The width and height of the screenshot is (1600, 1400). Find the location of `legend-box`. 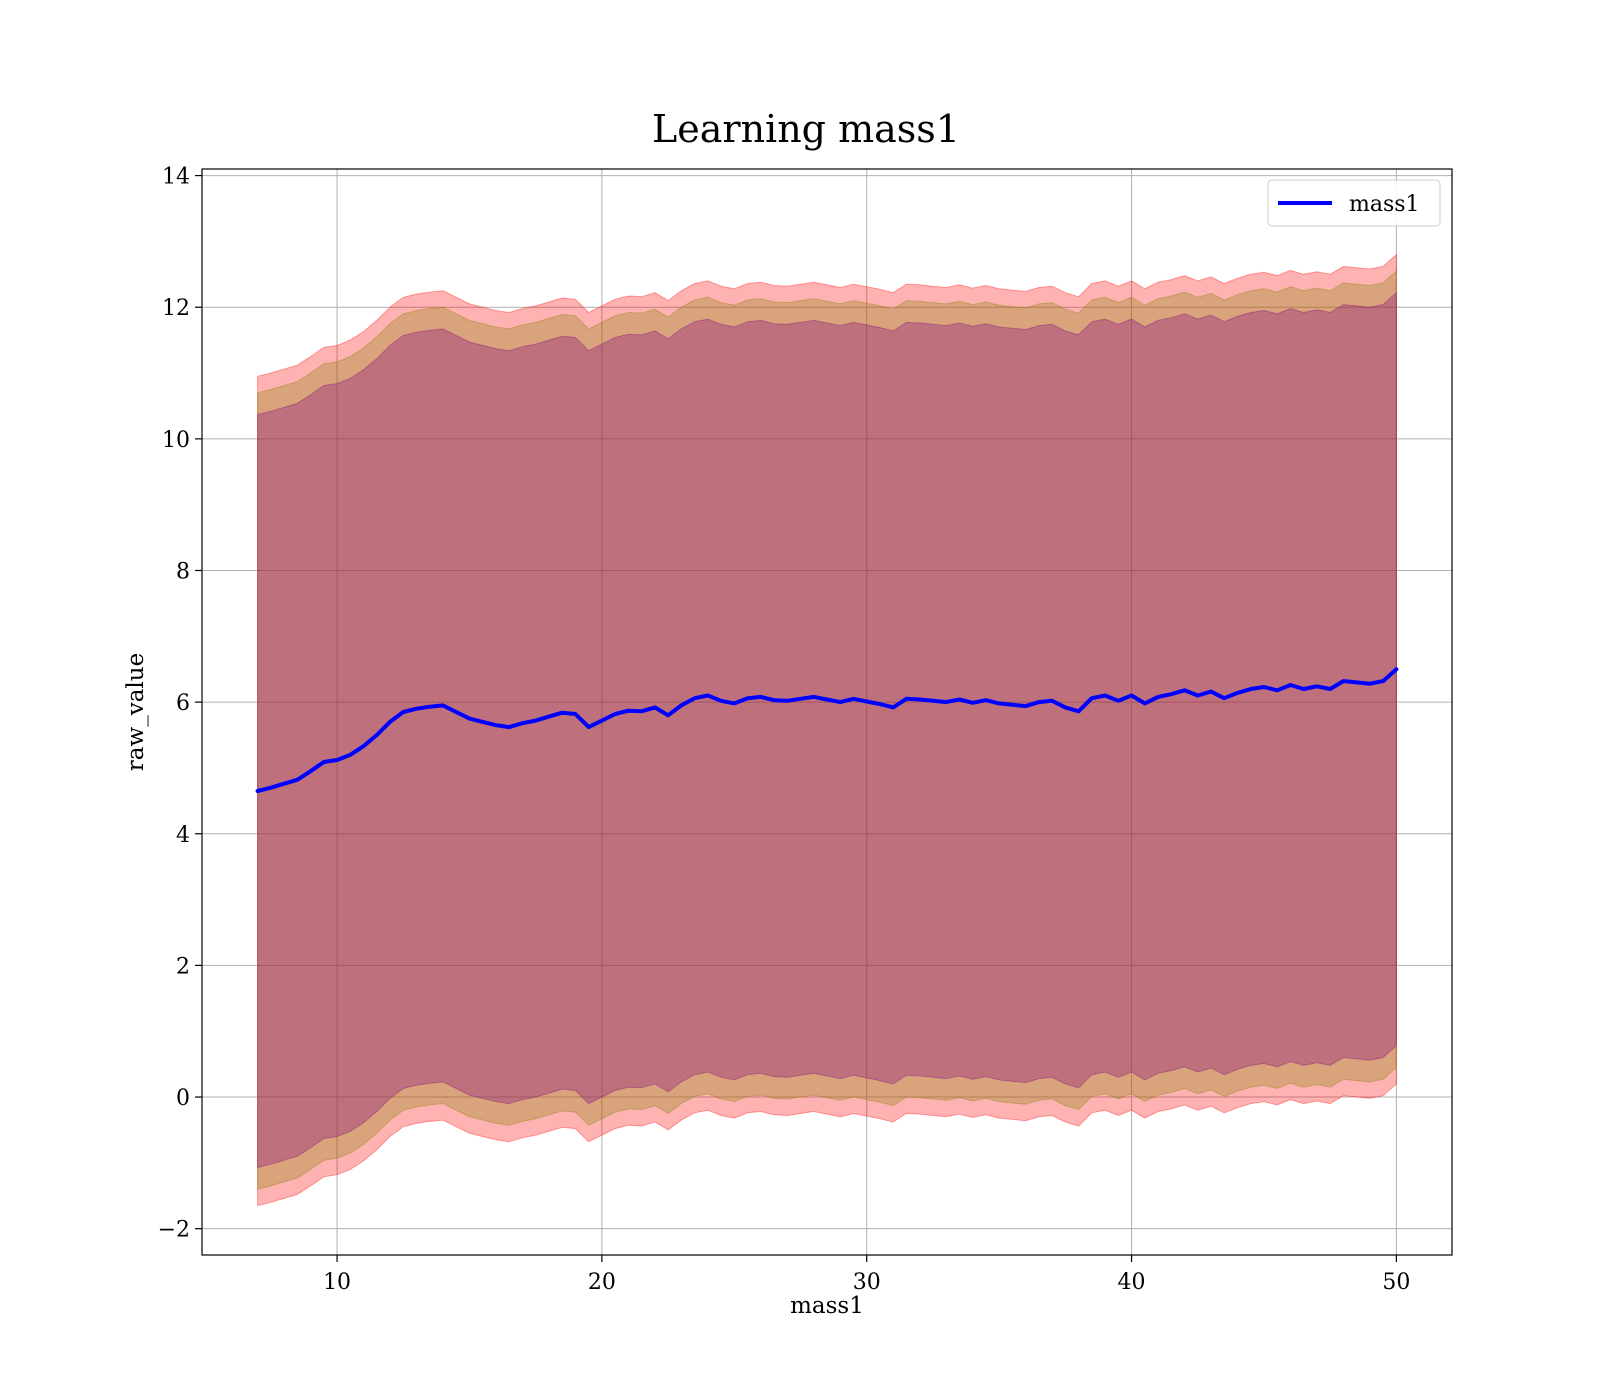

legend-box is located at coordinates (1354, 203).